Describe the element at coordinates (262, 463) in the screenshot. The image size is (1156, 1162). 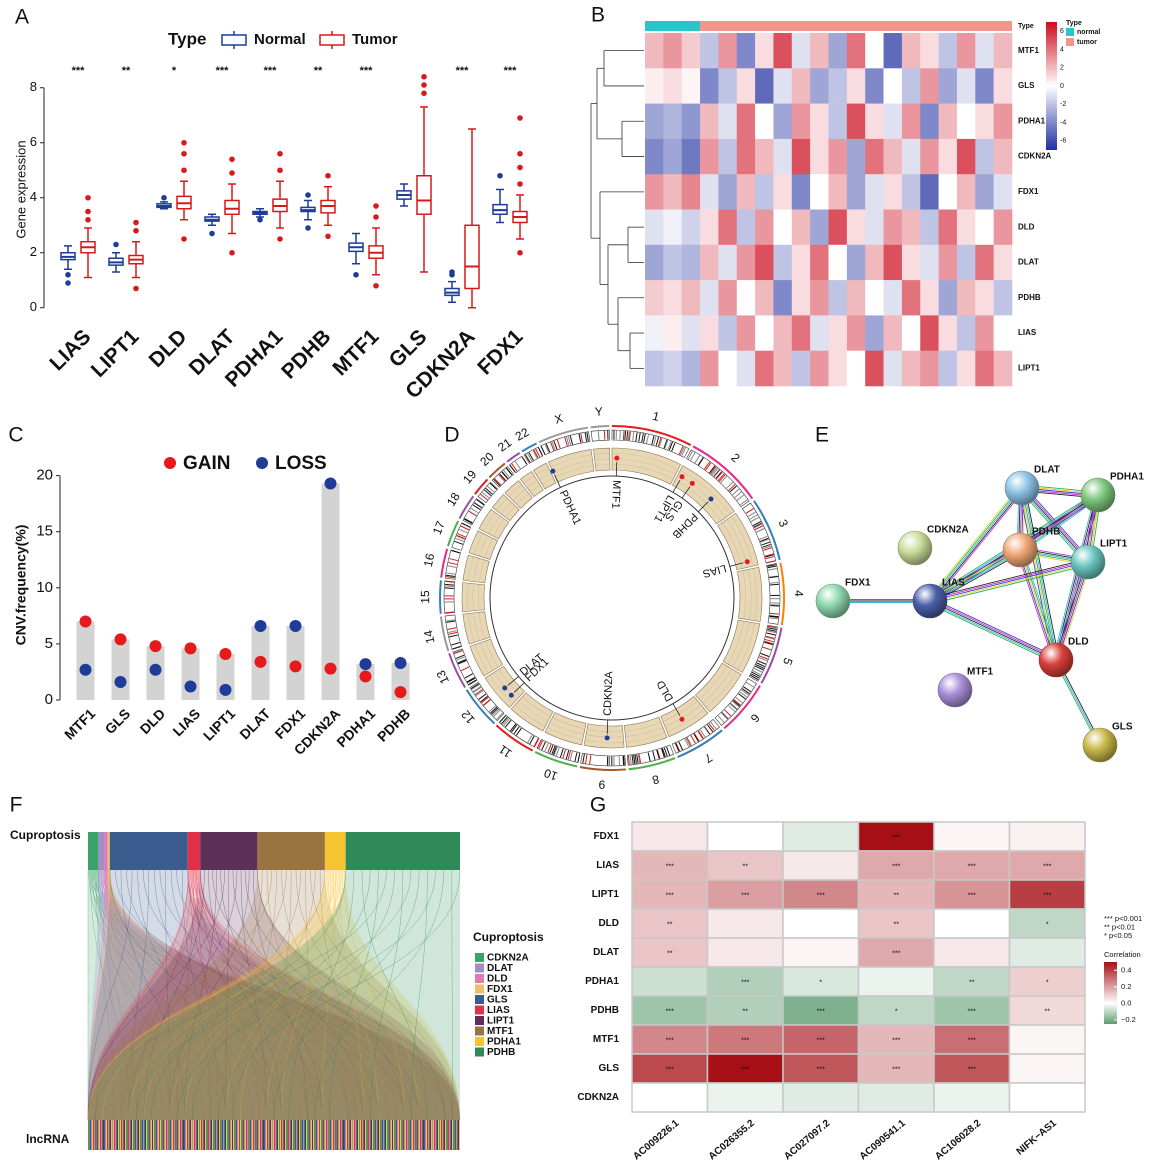
I see `legend-dot` at that location.